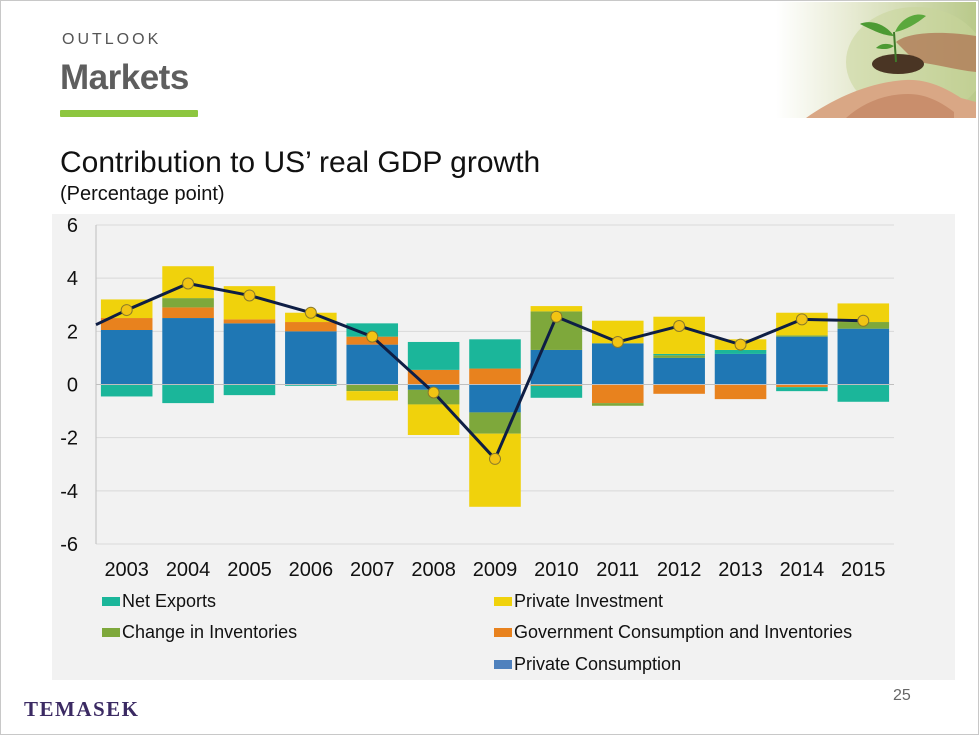 Image resolution: width=979 pixels, height=735 pixels. Describe the element at coordinates (617, 570) in the screenshot. I see `x-tick-label: 2011` at that location.